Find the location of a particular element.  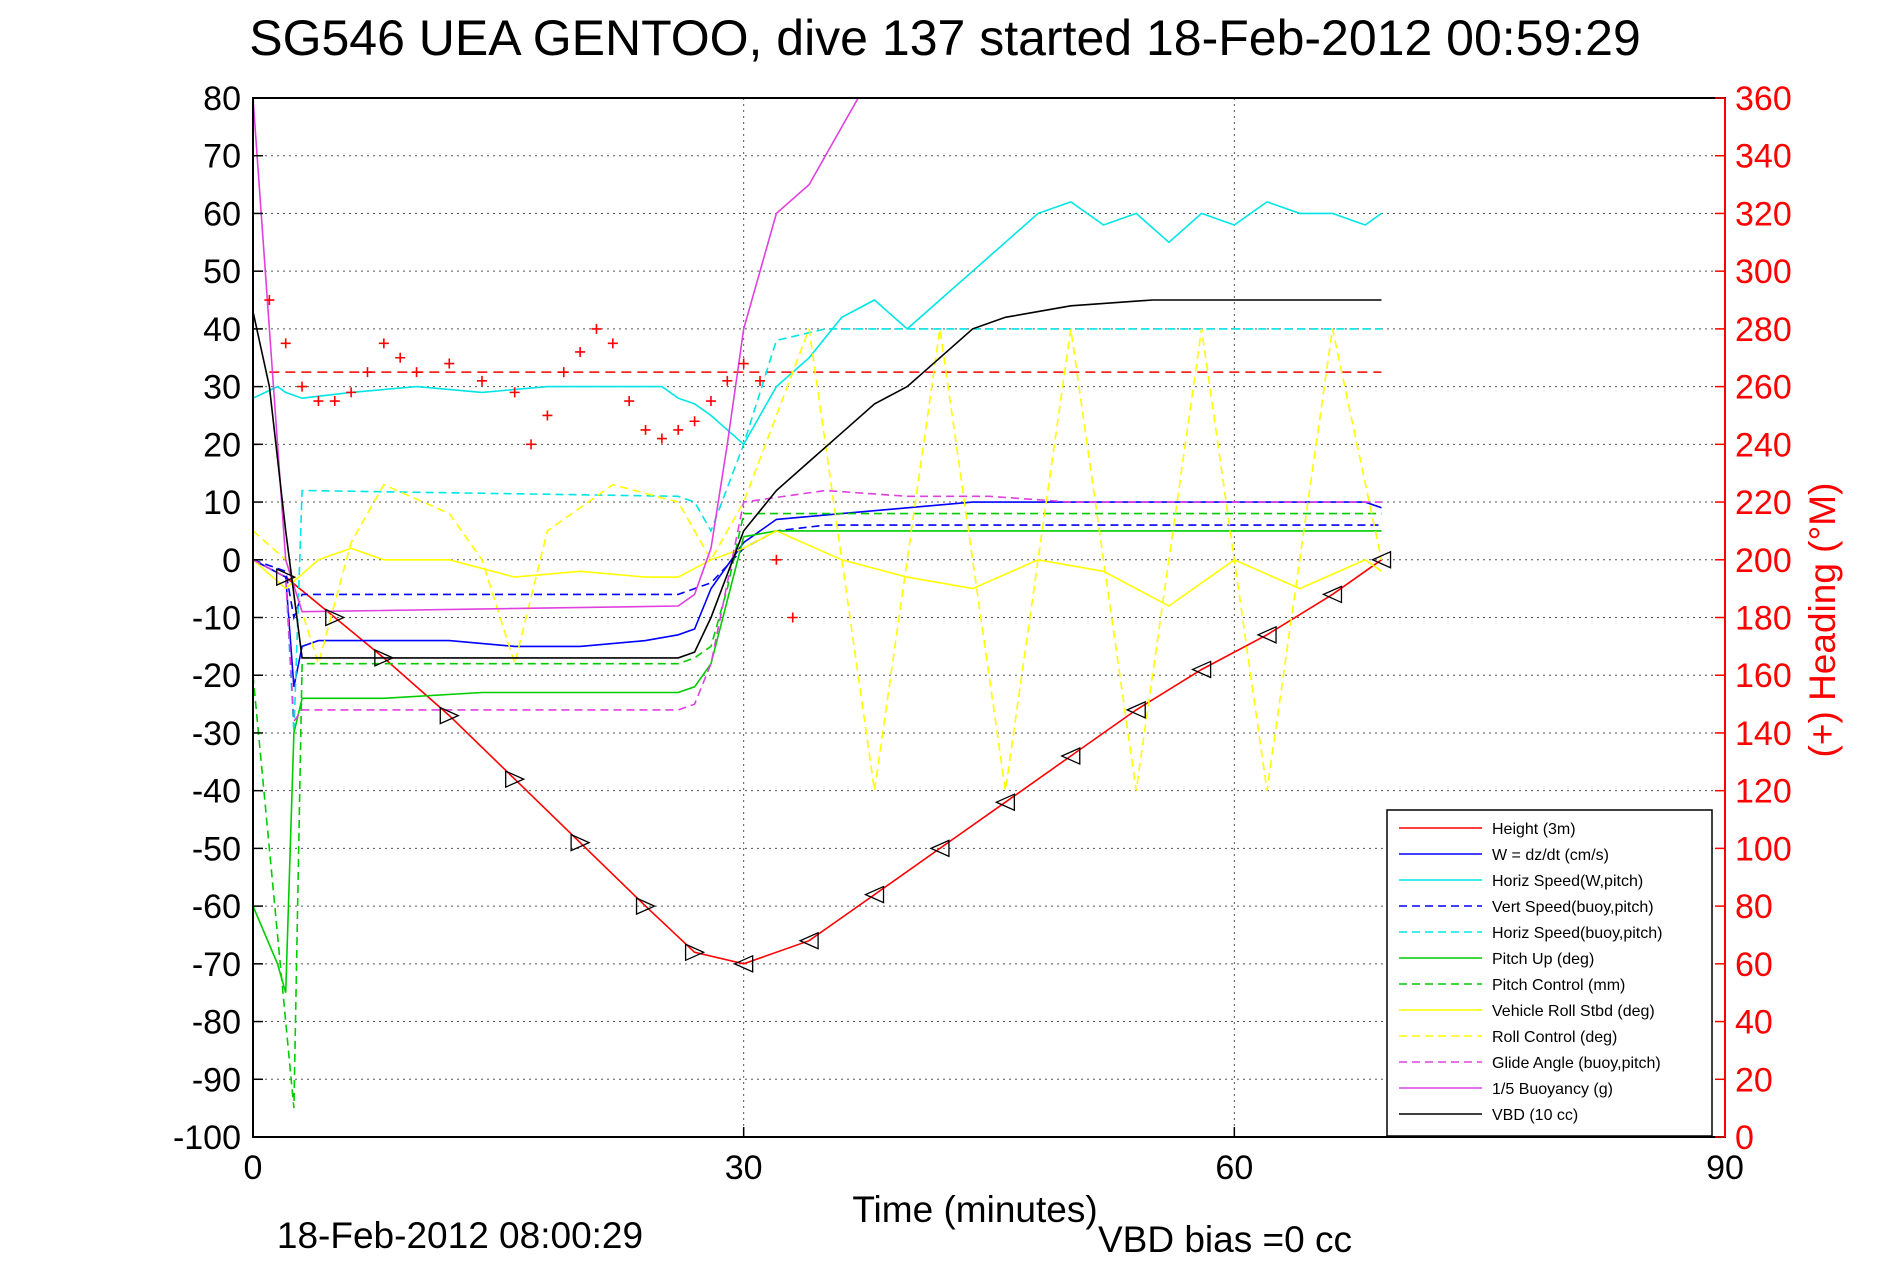

y2-tick-label: 120 is located at coordinates (1763, 792).